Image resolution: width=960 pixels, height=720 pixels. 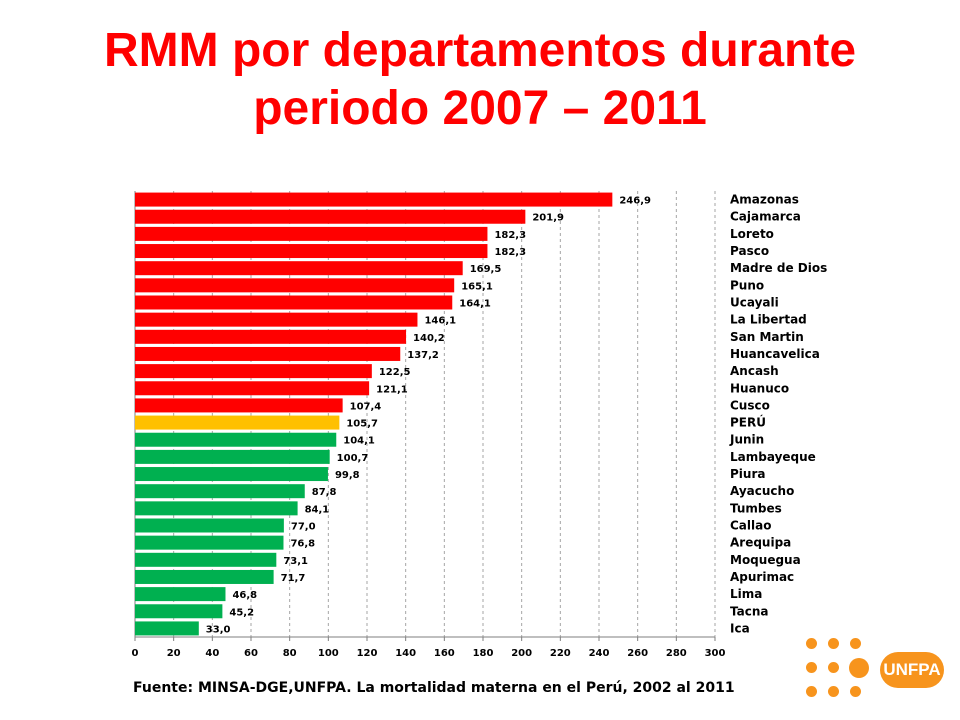 I want to click on data-label: 87,8, so click(x=324, y=492).